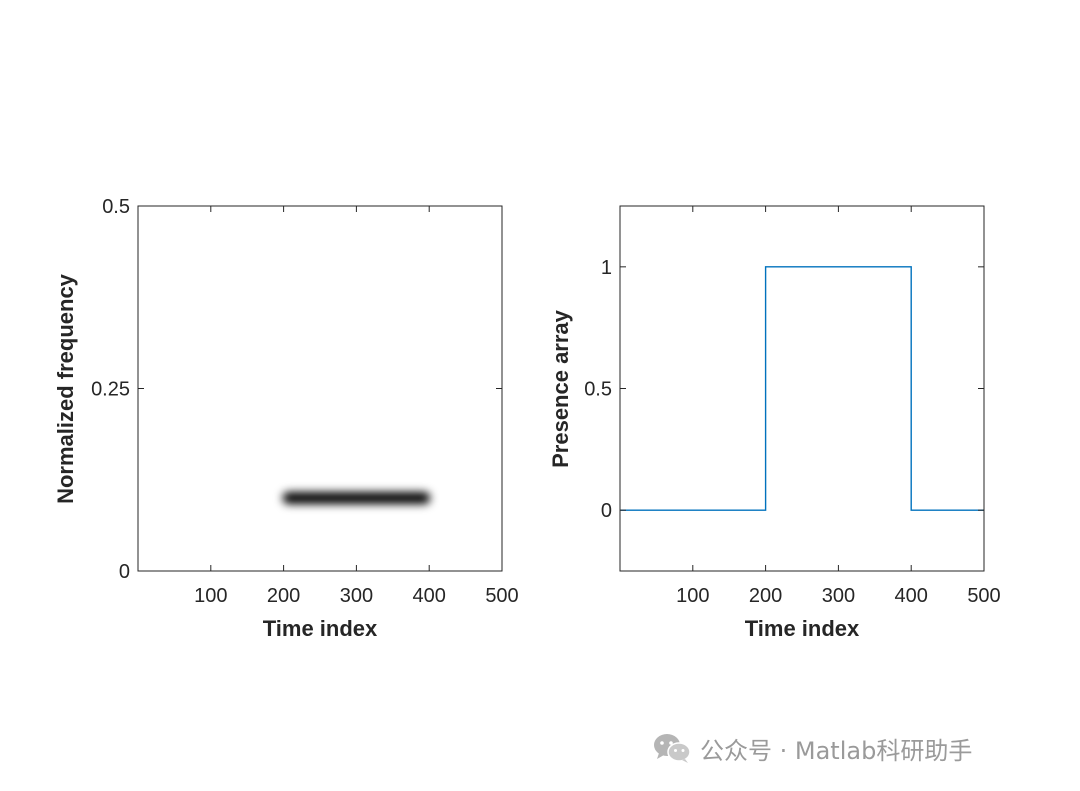 This screenshot has width=1080, height=791. What do you see at coordinates (836, 750) in the screenshot?
I see `watermark-text: 公众号 · Matlab科研助手` at bounding box center [836, 750].